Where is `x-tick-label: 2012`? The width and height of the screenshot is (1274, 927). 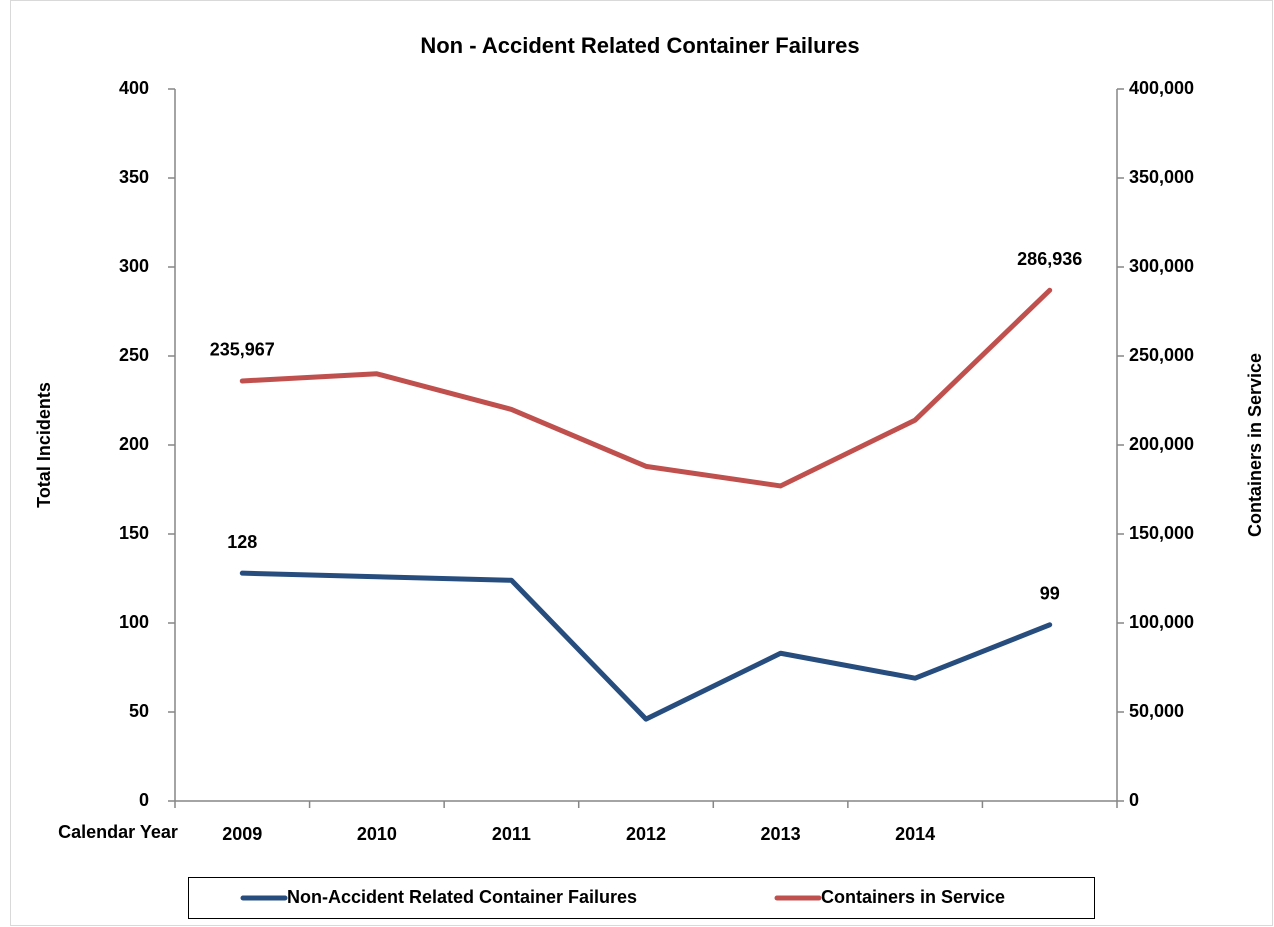 x-tick-label: 2012 is located at coordinates (646, 834).